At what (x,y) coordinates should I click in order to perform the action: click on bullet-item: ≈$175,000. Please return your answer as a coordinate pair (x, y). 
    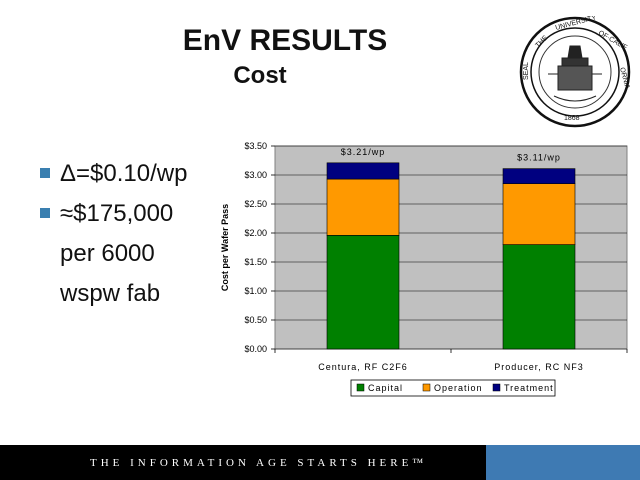
    Looking at the image, I should click on (111, 214).